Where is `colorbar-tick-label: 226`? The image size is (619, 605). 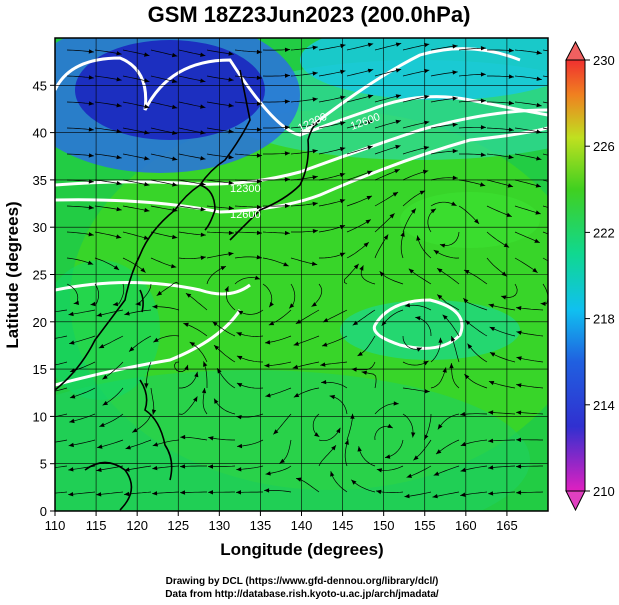
colorbar-tick-label: 226 is located at coordinates (604, 146).